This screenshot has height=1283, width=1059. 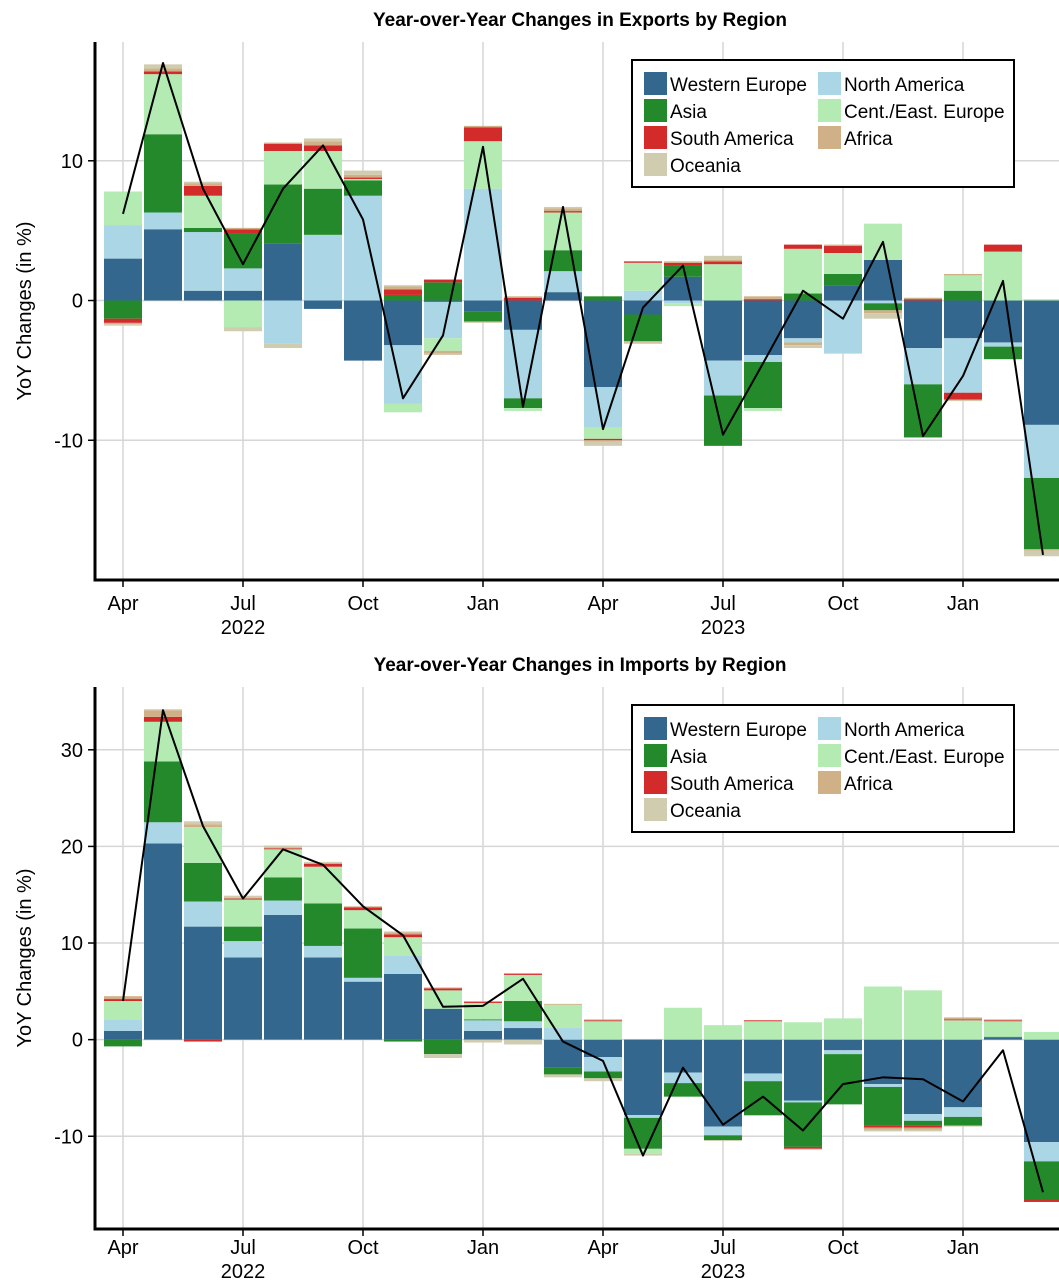 I want to click on exports-legend-swatch-africa, so click(x=829, y=137).